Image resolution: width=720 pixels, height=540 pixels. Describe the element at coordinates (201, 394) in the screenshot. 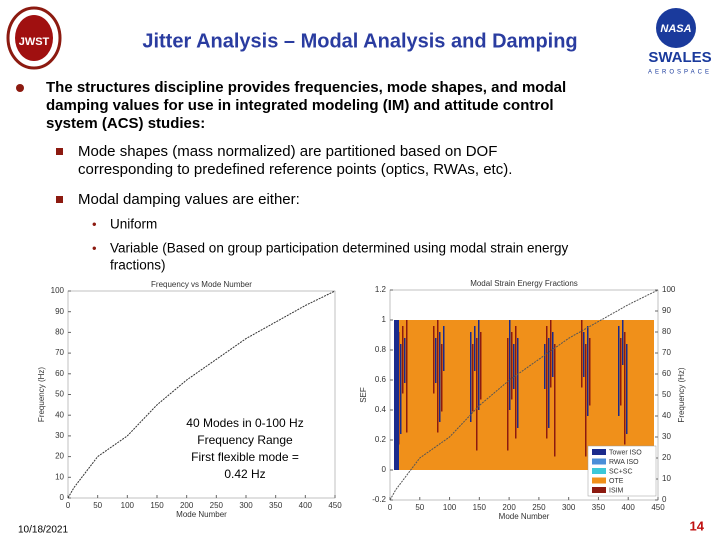

I see `frequency-line` at that location.